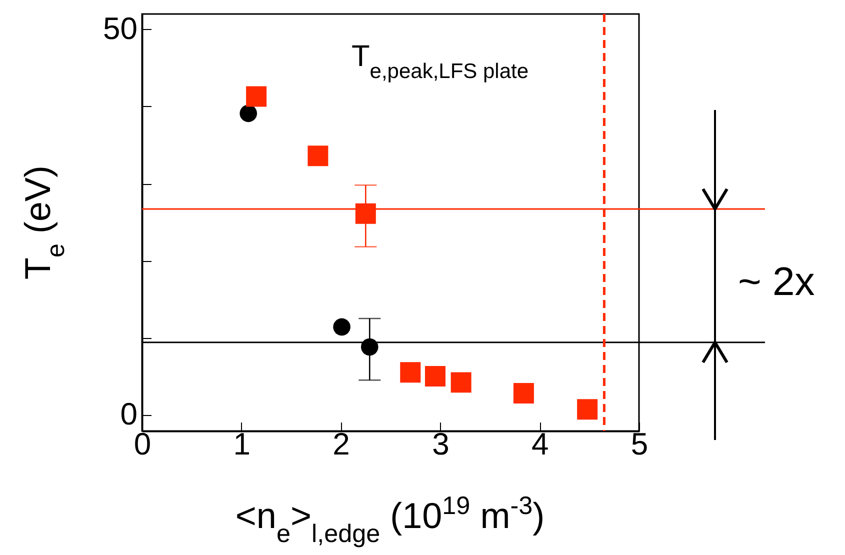 Image resolution: width=845 pixels, height=555 pixels. I want to click on text: T$_{e,peak,LFS plate}$, so click(440, 61).